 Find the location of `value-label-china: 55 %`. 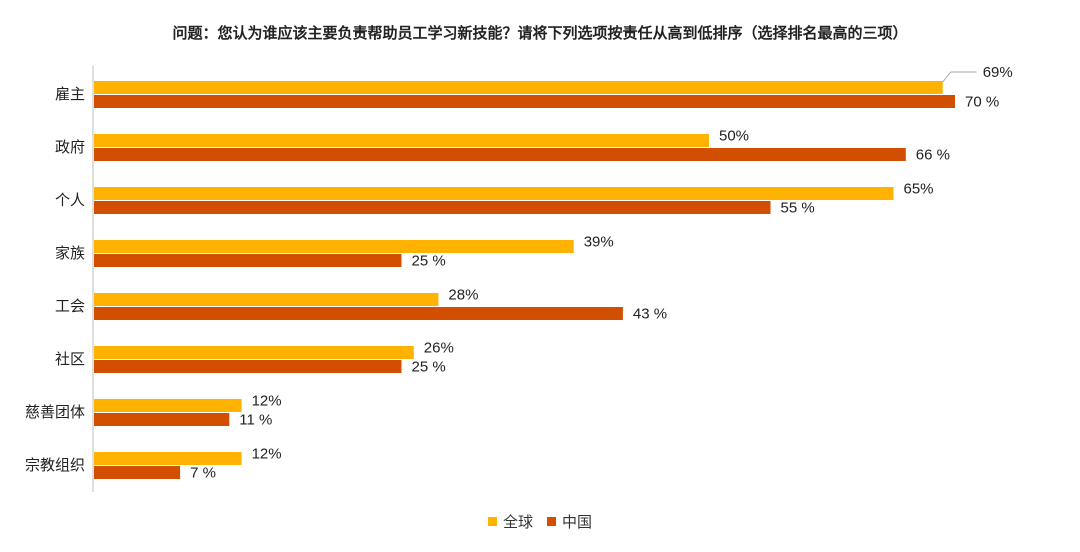

value-label-china: 55 % is located at coordinates (798, 208).